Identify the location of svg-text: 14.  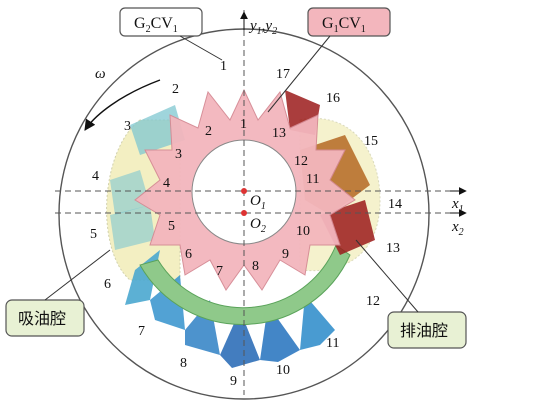
(395, 204).